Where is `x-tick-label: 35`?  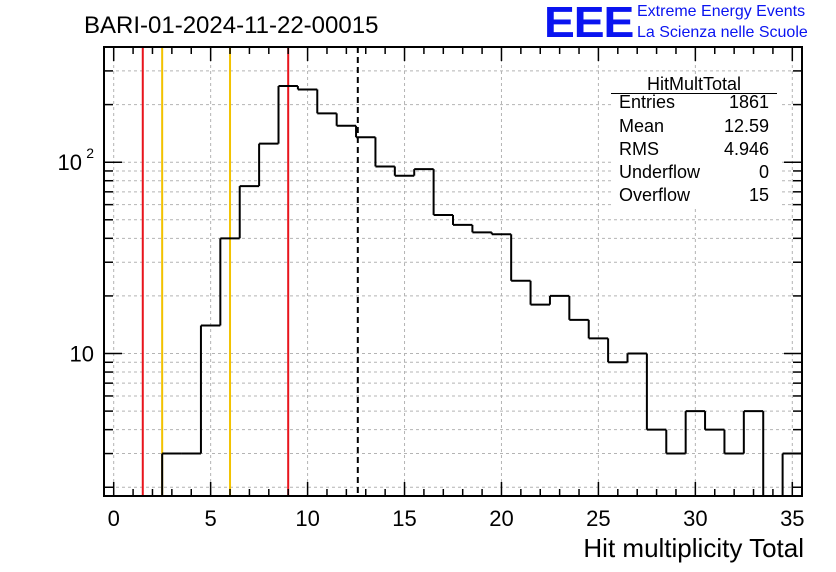 x-tick-label: 35 is located at coordinates (792, 518).